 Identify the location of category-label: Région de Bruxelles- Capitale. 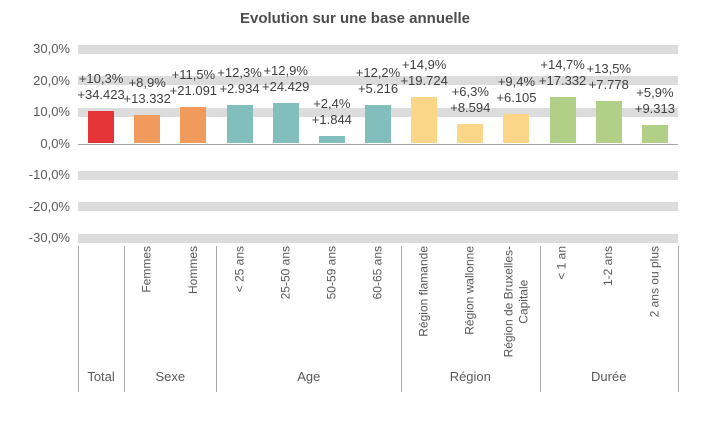
(516, 301).